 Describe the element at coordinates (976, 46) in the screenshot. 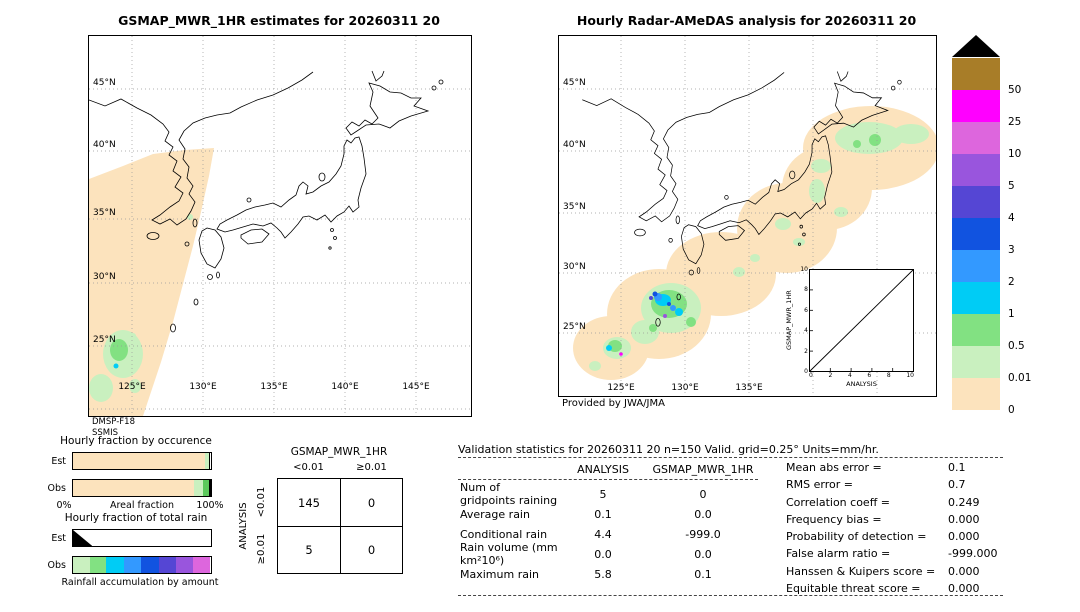

I see `colorbar-overflow-triangle` at that location.